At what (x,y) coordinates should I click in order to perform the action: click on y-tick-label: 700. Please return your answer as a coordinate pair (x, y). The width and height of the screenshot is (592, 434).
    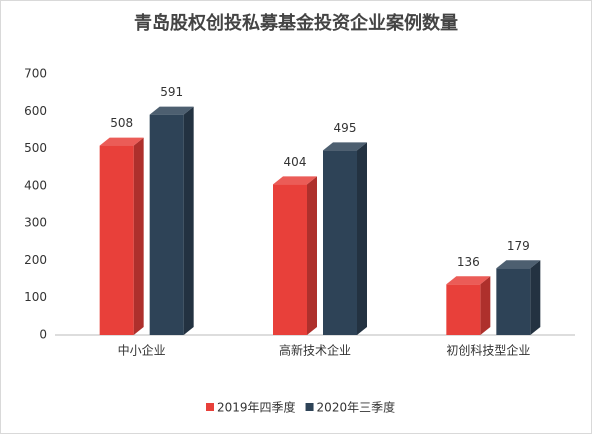
    Looking at the image, I should click on (35, 74).